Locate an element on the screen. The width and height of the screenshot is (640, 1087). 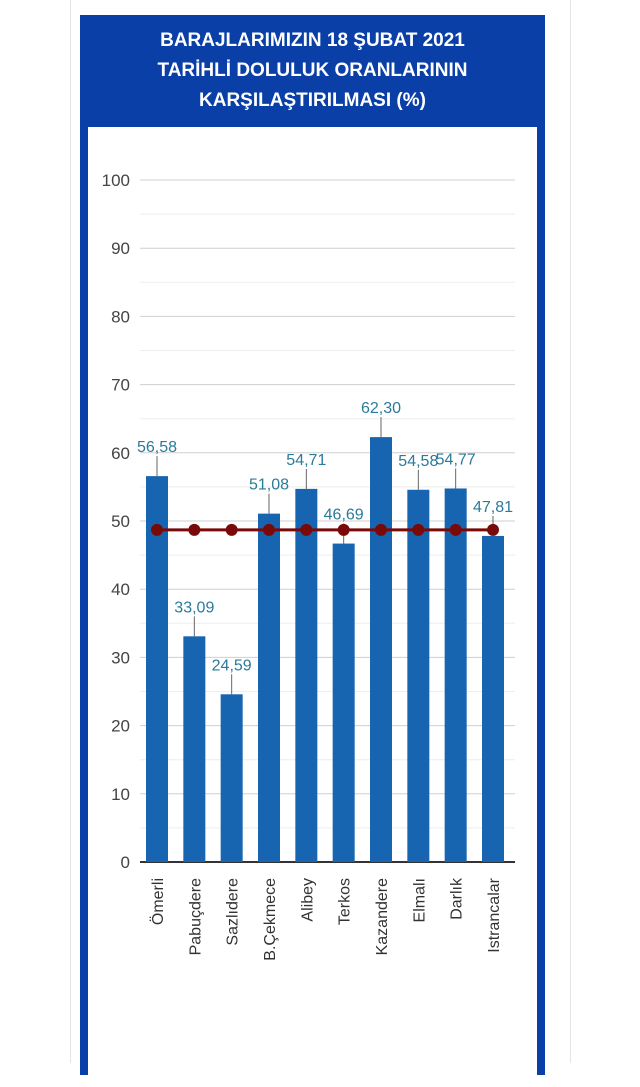
x-tick-label: Alibey is located at coordinates (307, 900).